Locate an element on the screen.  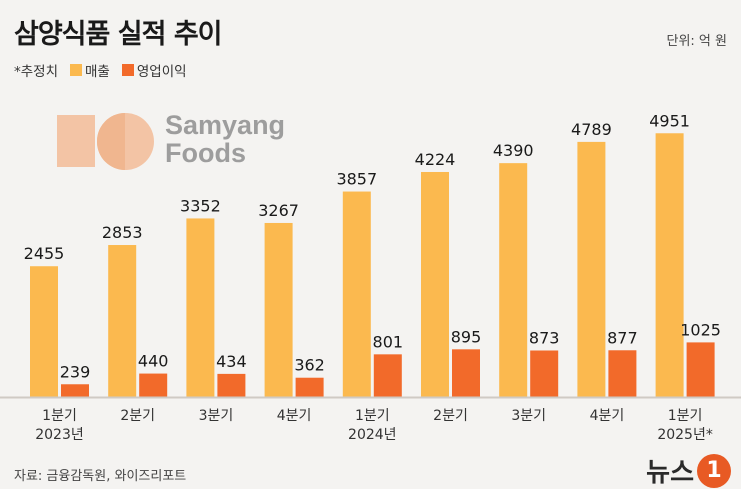
chart-title: 삼양식품 실적 추이 is located at coordinates (118, 34).